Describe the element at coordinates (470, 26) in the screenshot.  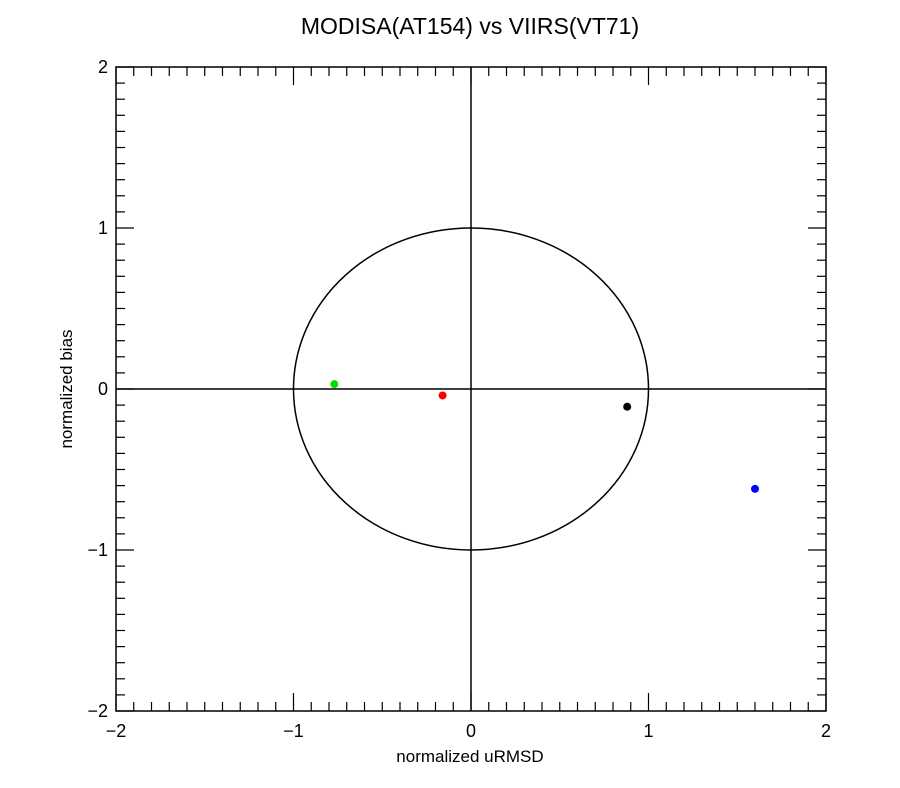
I see `chart-title: MODISA(AT154) vs VIIRS(VT71)` at that location.